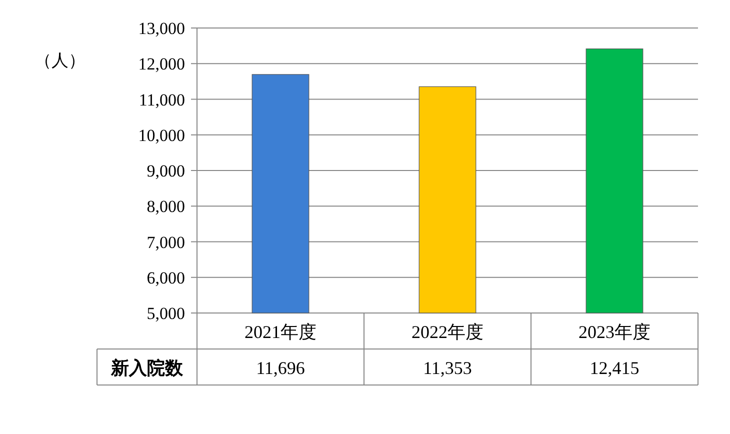  Describe the element at coordinates (147, 368) in the screenshot. I see `text: 新入院数` at that location.